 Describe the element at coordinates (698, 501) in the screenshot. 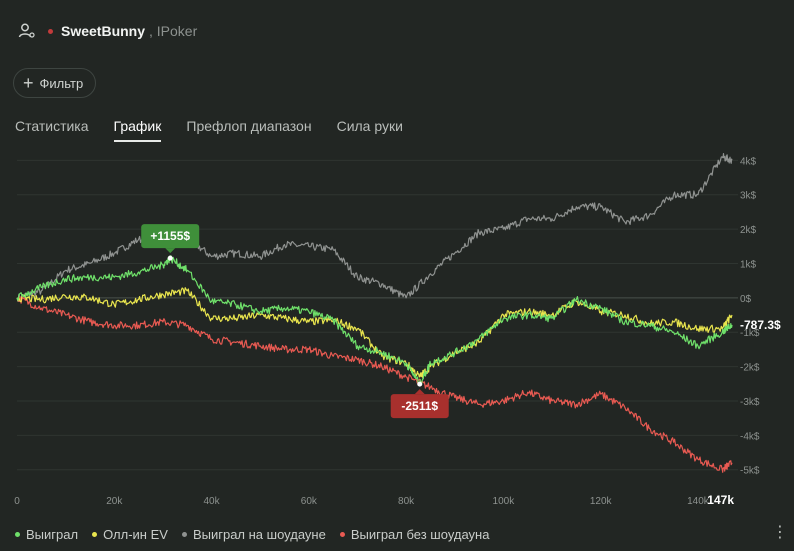

I see `x-tick-label: 140k` at that location.